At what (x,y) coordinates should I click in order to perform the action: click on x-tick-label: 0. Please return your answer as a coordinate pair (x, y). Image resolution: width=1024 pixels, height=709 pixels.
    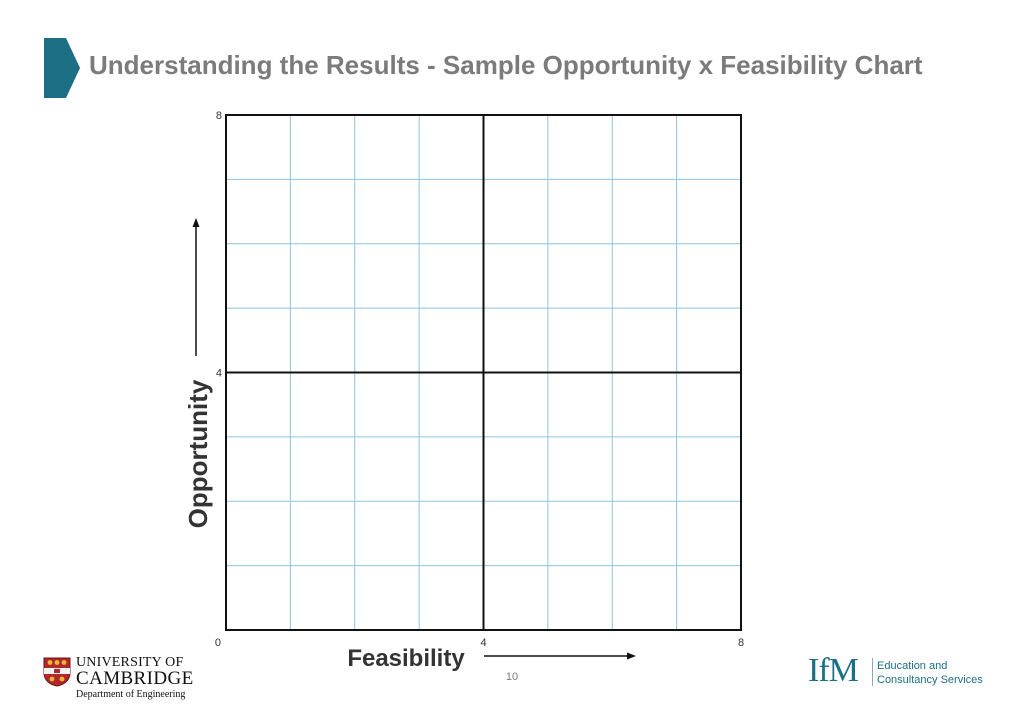
    Looking at the image, I should click on (218, 643).